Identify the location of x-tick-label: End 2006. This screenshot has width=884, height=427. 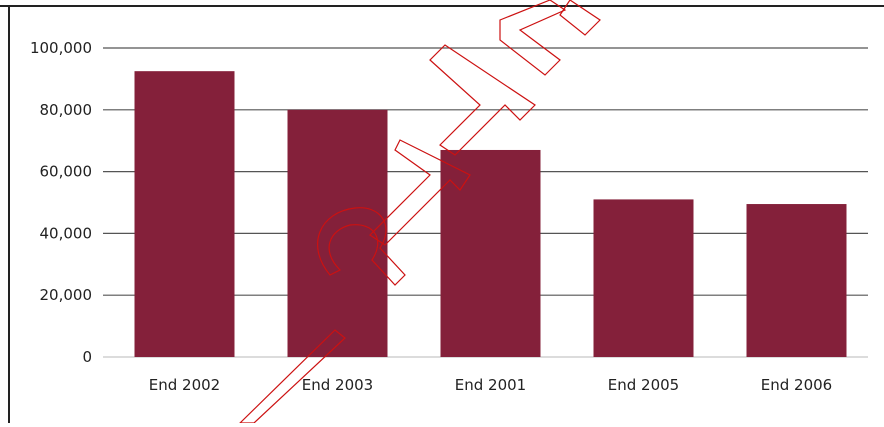
(796, 385).